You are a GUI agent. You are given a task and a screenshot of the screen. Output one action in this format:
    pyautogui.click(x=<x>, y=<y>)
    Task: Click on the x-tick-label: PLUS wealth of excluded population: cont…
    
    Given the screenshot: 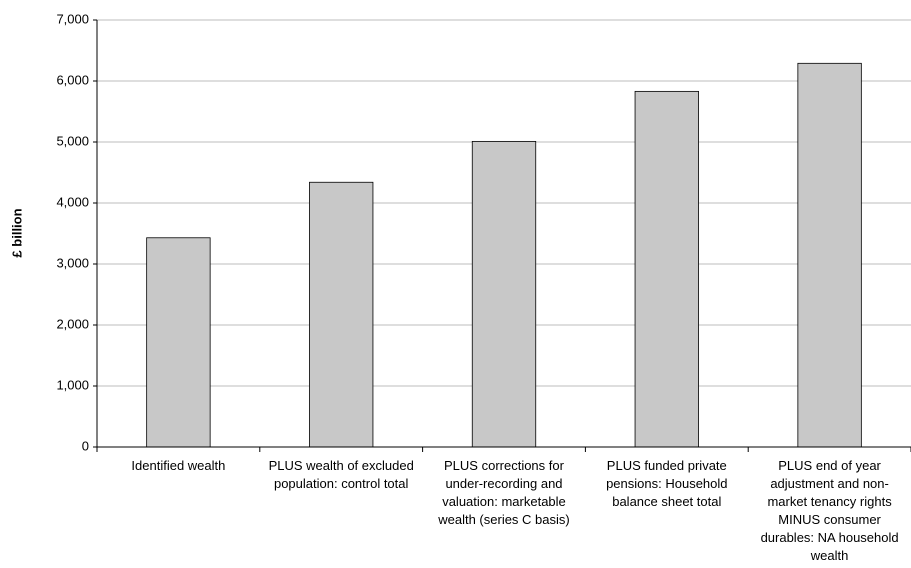 What is the action you would take?
    pyautogui.click(x=341, y=474)
    